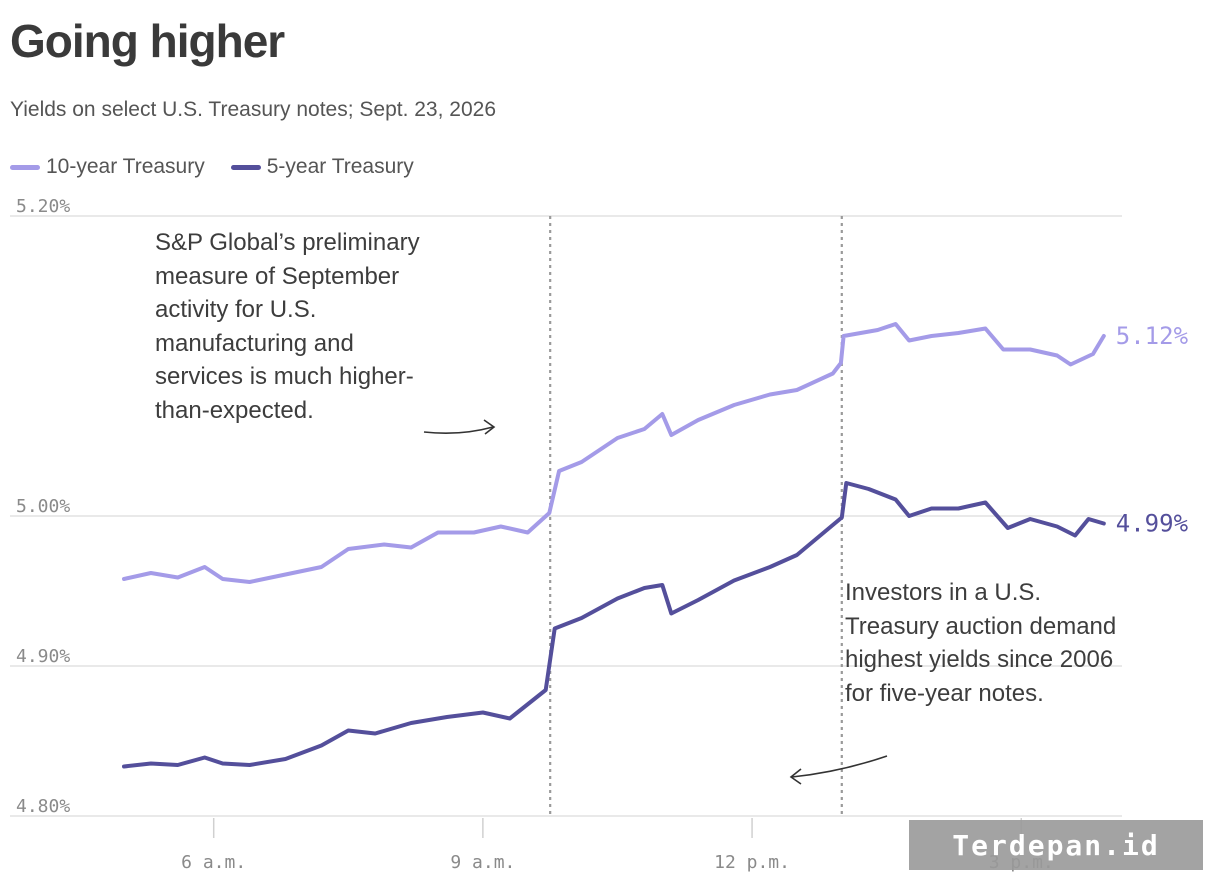  What do you see at coordinates (1152, 430) in the screenshot?
I see `end-labels: 5.12% 4.99%` at bounding box center [1152, 430].